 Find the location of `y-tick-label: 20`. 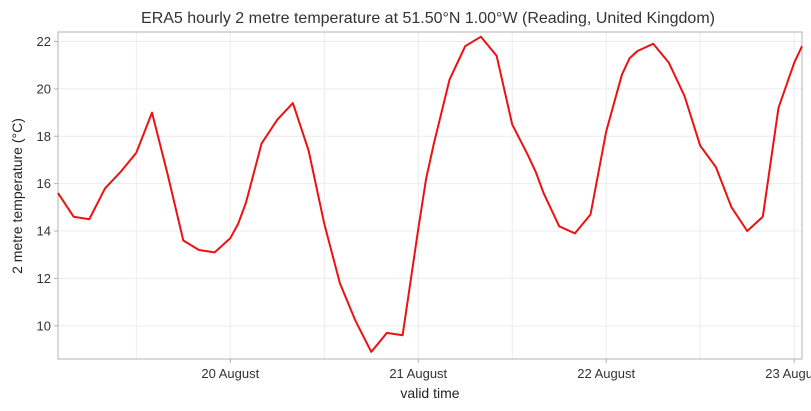

y-tick-label: 20 is located at coordinates (44, 88).